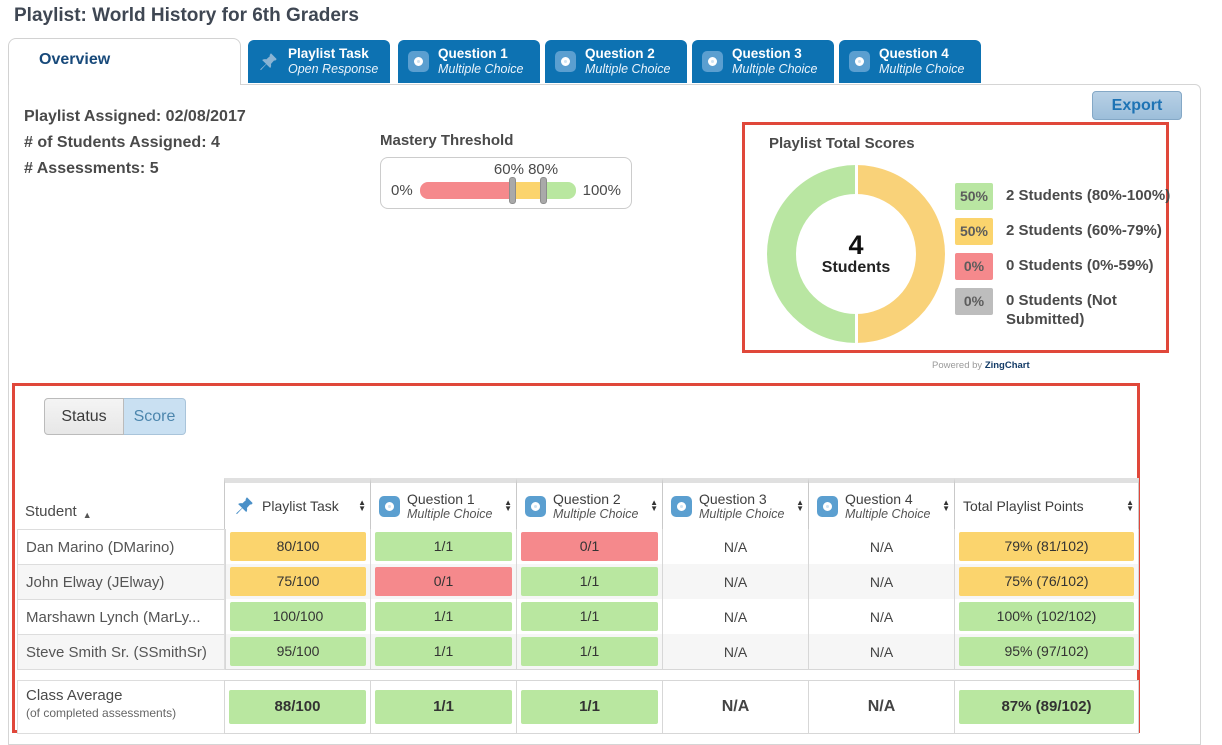  What do you see at coordinates (469, 61) in the screenshot?
I see `tab-question-1: Question 1 Multiple Choice` at bounding box center [469, 61].